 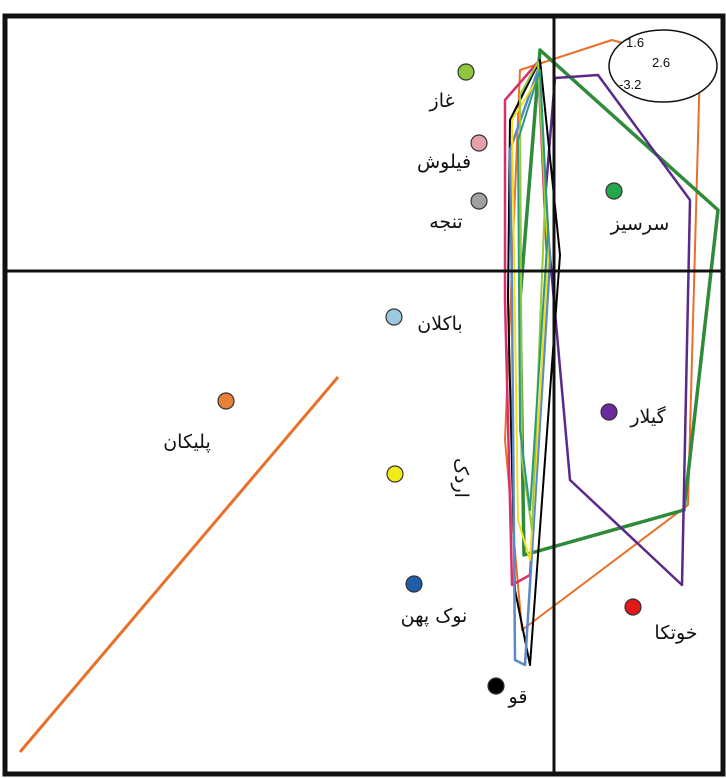 What do you see at coordinates (445, 222) in the screenshot?
I see `point-label: تنجه` at bounding box center [445, 222].